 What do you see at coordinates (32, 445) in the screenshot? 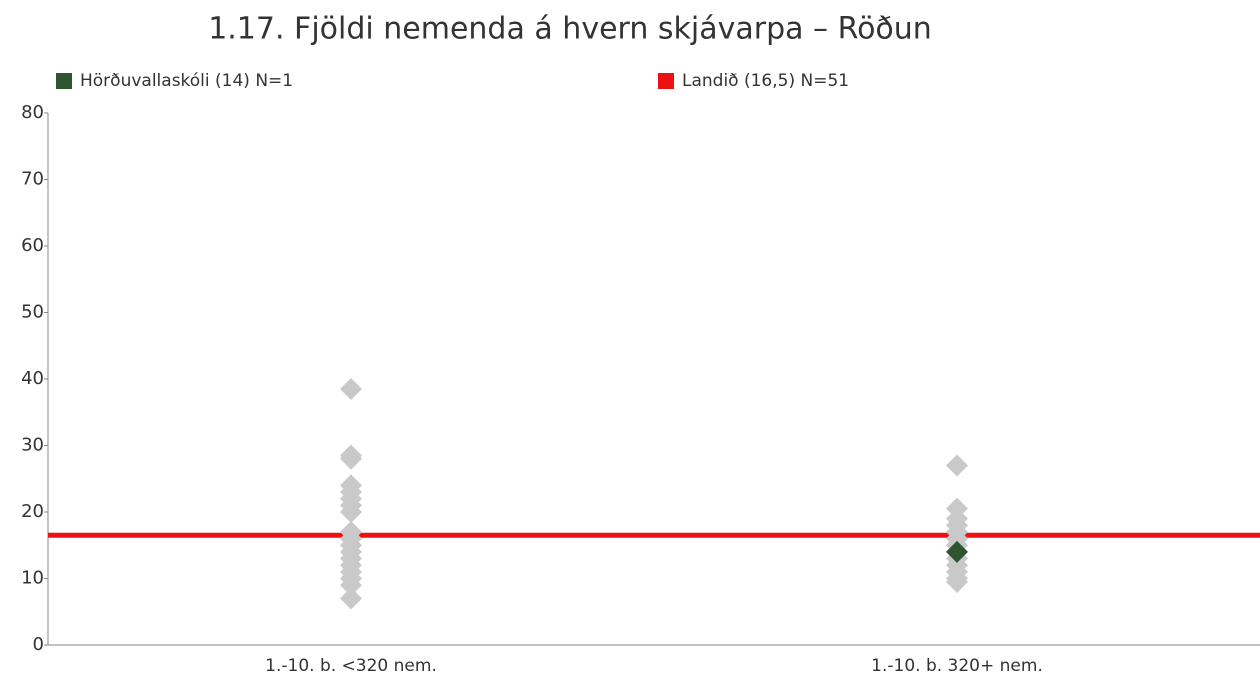
I see `y-tick-label: 30` at bounding box center [32, 445].